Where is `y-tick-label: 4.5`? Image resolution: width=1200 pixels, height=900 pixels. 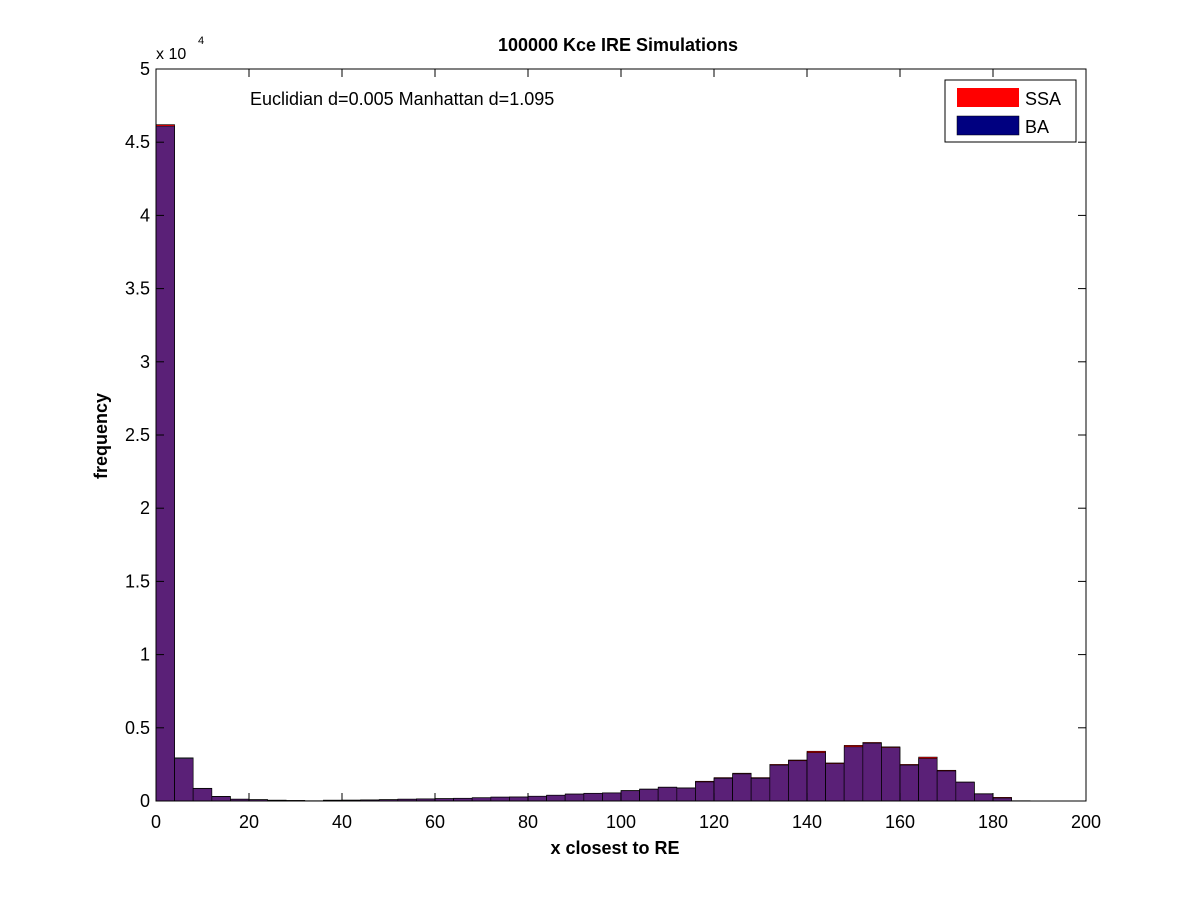 y-tick-label: 4.5 is located at coordinates (137, 142).